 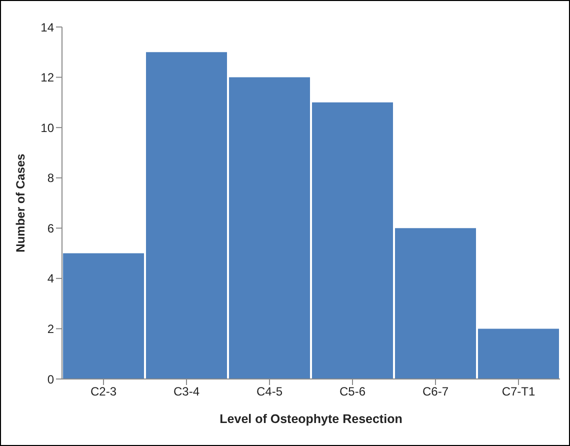 I want to click on x-tick-label: C5-6, so click(x=352, y=391).